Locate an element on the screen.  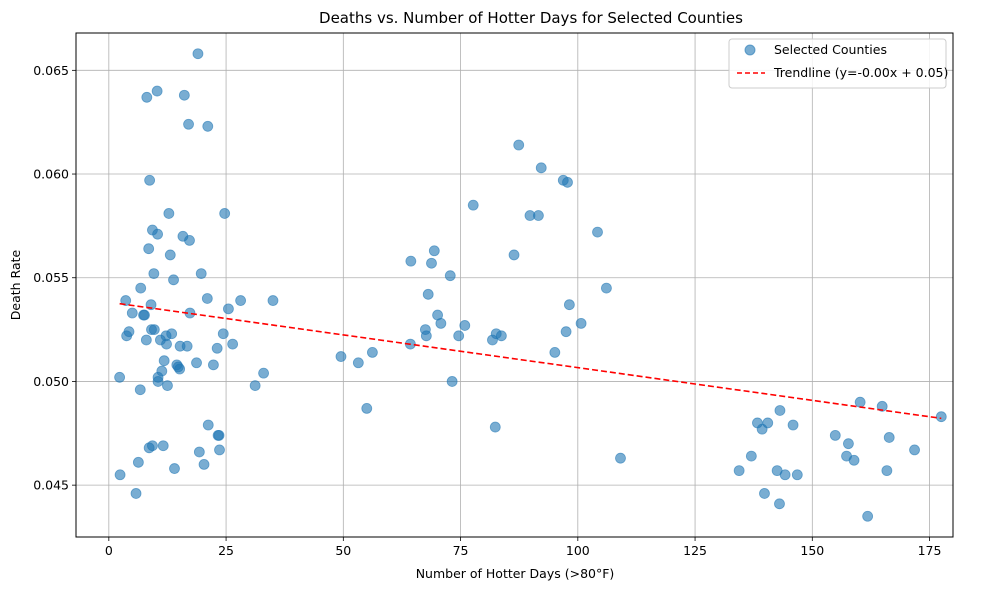
y-tick-label: 0.060 is located at coordinates (51, 174).